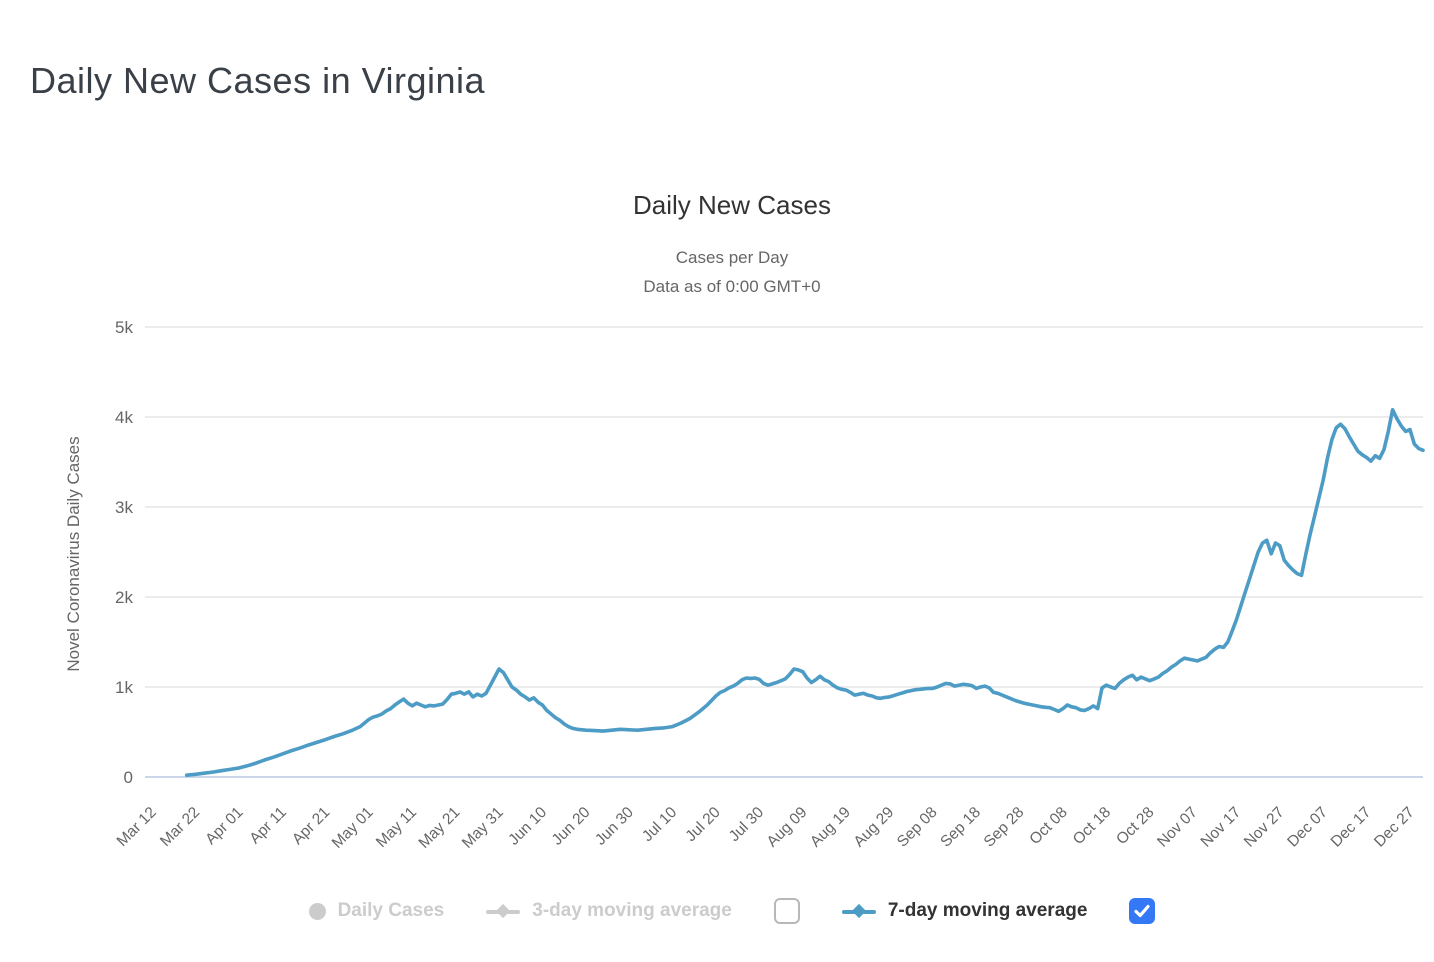 The height and width of the screenshot is (962, 1434). I want to click on x-tick-label: Apr 01, so click(224, 826).